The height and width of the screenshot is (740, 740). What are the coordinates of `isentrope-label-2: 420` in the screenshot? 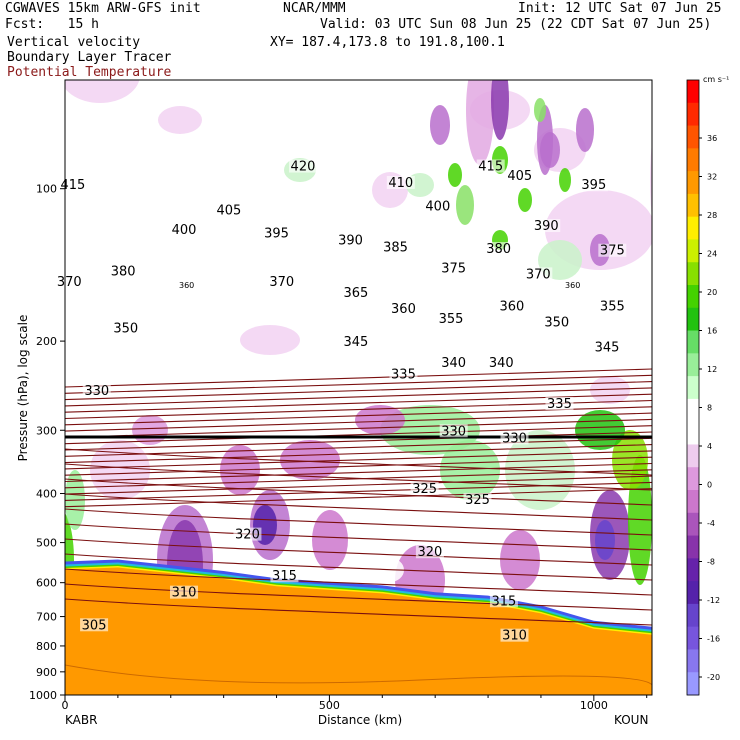 It's located at (303, 167).